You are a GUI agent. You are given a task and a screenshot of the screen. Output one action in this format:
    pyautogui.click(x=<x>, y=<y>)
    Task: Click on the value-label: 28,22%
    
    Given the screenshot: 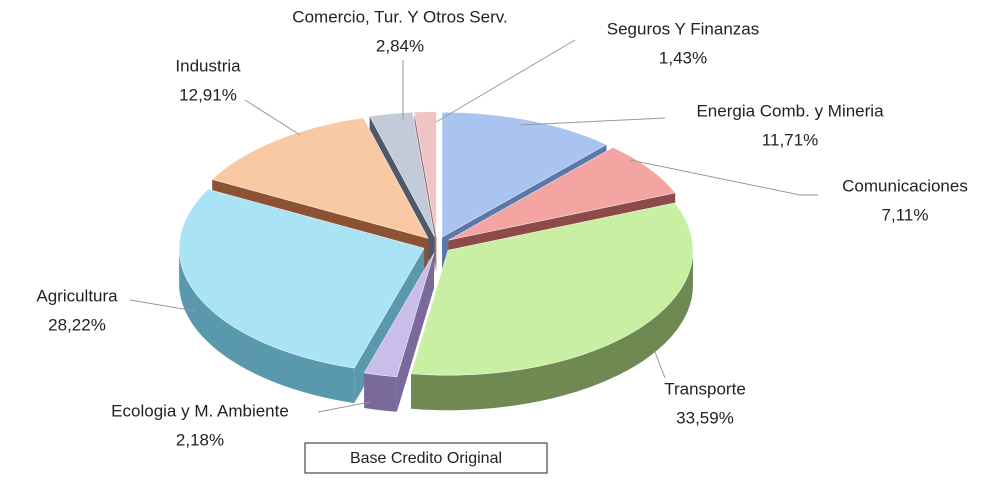 What is the action you would take?
    pyautogui.click(x=77, y=324)
    